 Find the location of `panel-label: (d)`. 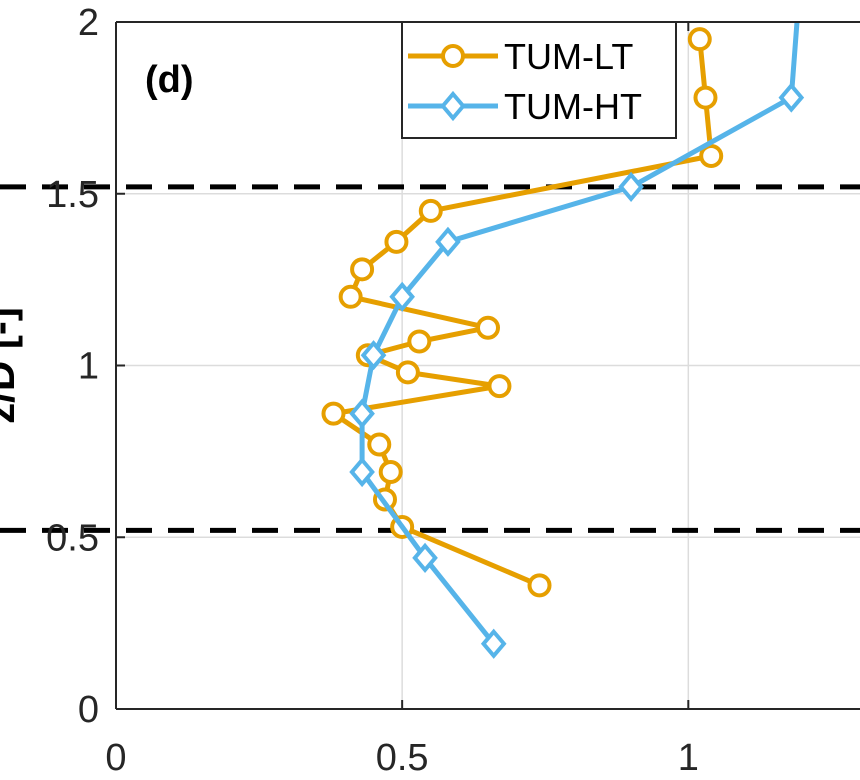

panel-label: (d) is located at coordinates (169, 80).